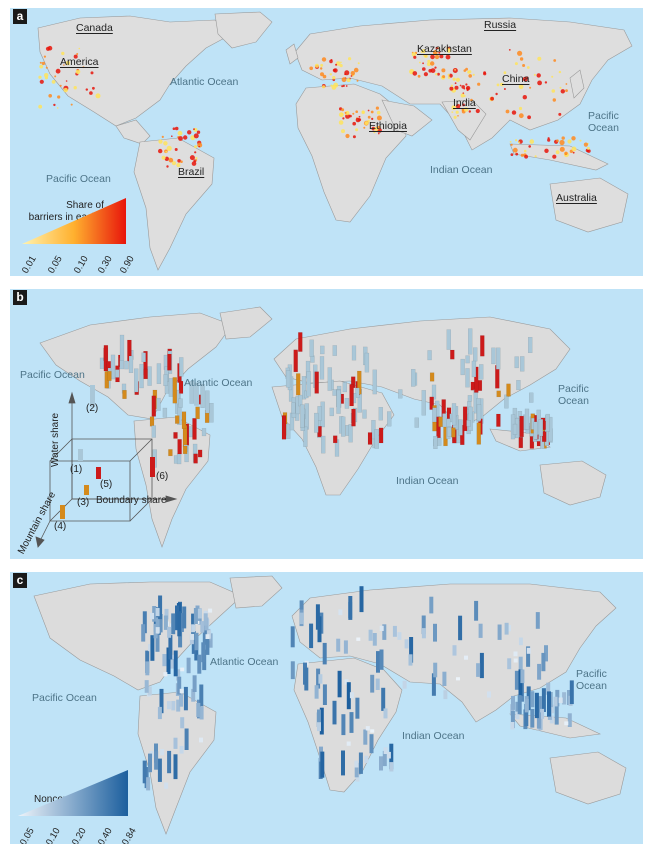 The image size is (650, 852). What do you see at coordinates (152, 467) in the screenshot?
I see `cube-example-bar` at bounding box center [152, 467].